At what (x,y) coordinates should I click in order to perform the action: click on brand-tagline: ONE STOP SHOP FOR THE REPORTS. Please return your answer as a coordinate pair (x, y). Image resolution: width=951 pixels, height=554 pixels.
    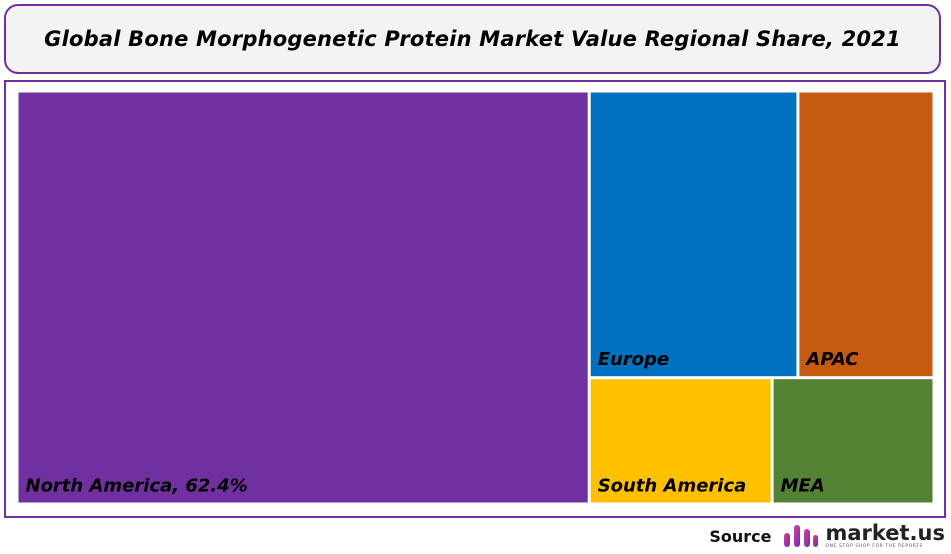
    Looking at the image, I should click on (874, 546).